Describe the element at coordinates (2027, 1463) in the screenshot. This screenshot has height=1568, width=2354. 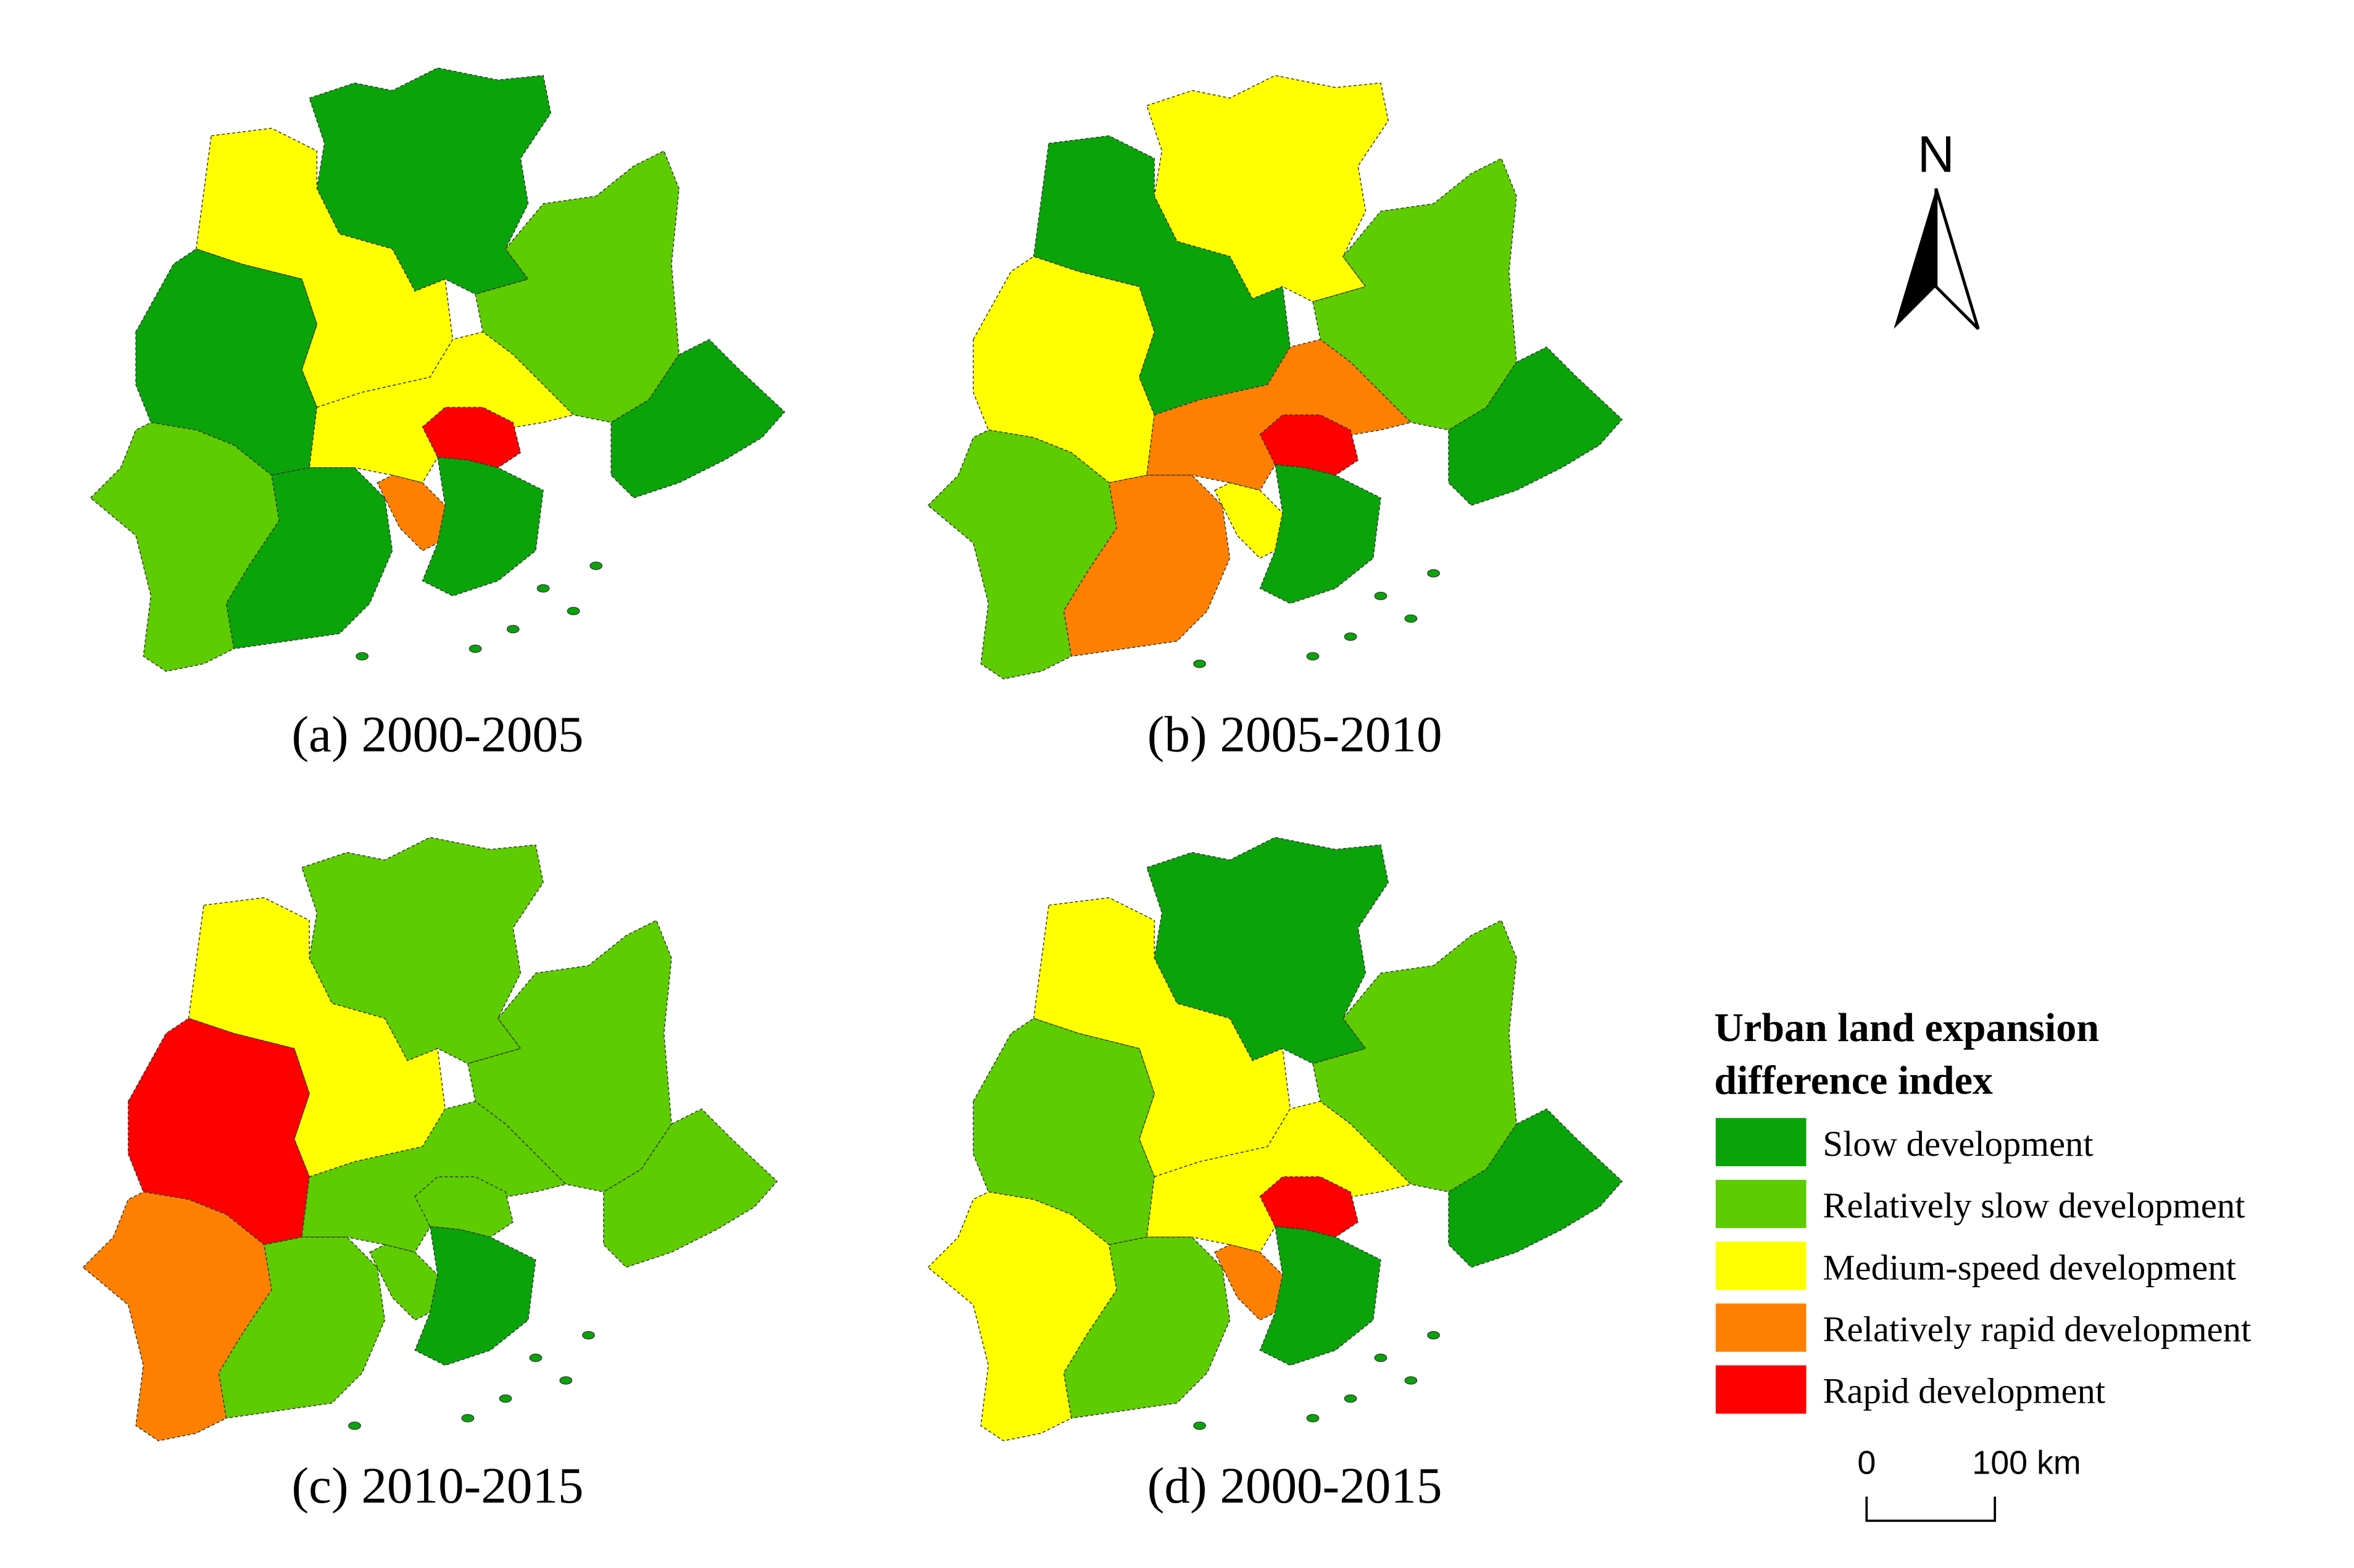
I see `scale-label: 100 km` at that location.